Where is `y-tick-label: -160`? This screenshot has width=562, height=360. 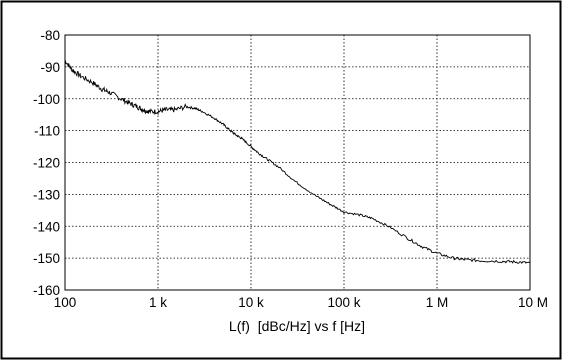 y-tick-label: -160 is located at coordinates (46, 290).